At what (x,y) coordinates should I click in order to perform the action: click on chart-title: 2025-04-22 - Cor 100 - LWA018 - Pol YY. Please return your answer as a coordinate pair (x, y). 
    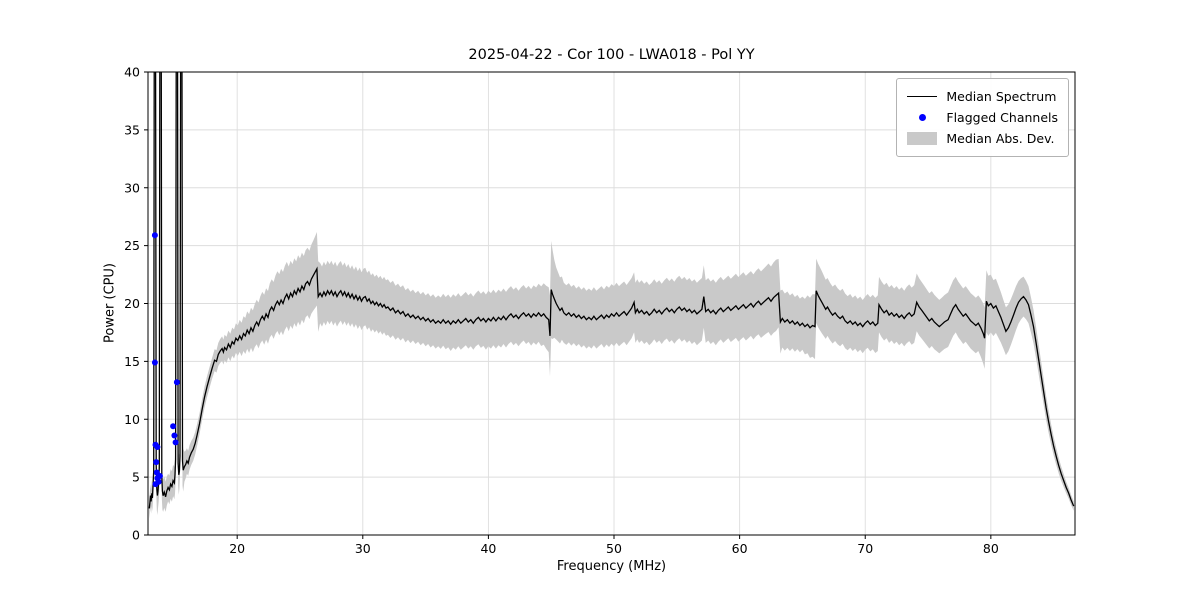
    Looking at the image, I should click on (611, 55).